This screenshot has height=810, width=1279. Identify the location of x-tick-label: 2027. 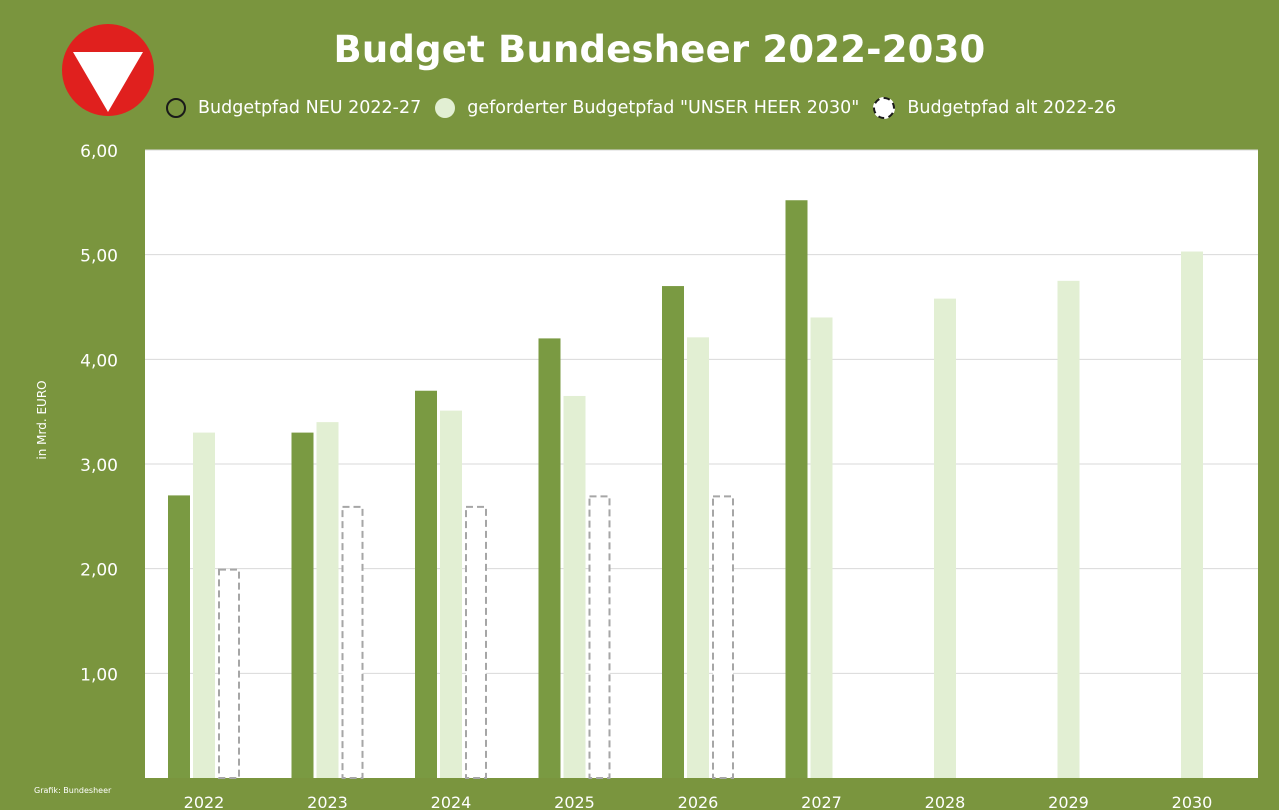
(821, 801).